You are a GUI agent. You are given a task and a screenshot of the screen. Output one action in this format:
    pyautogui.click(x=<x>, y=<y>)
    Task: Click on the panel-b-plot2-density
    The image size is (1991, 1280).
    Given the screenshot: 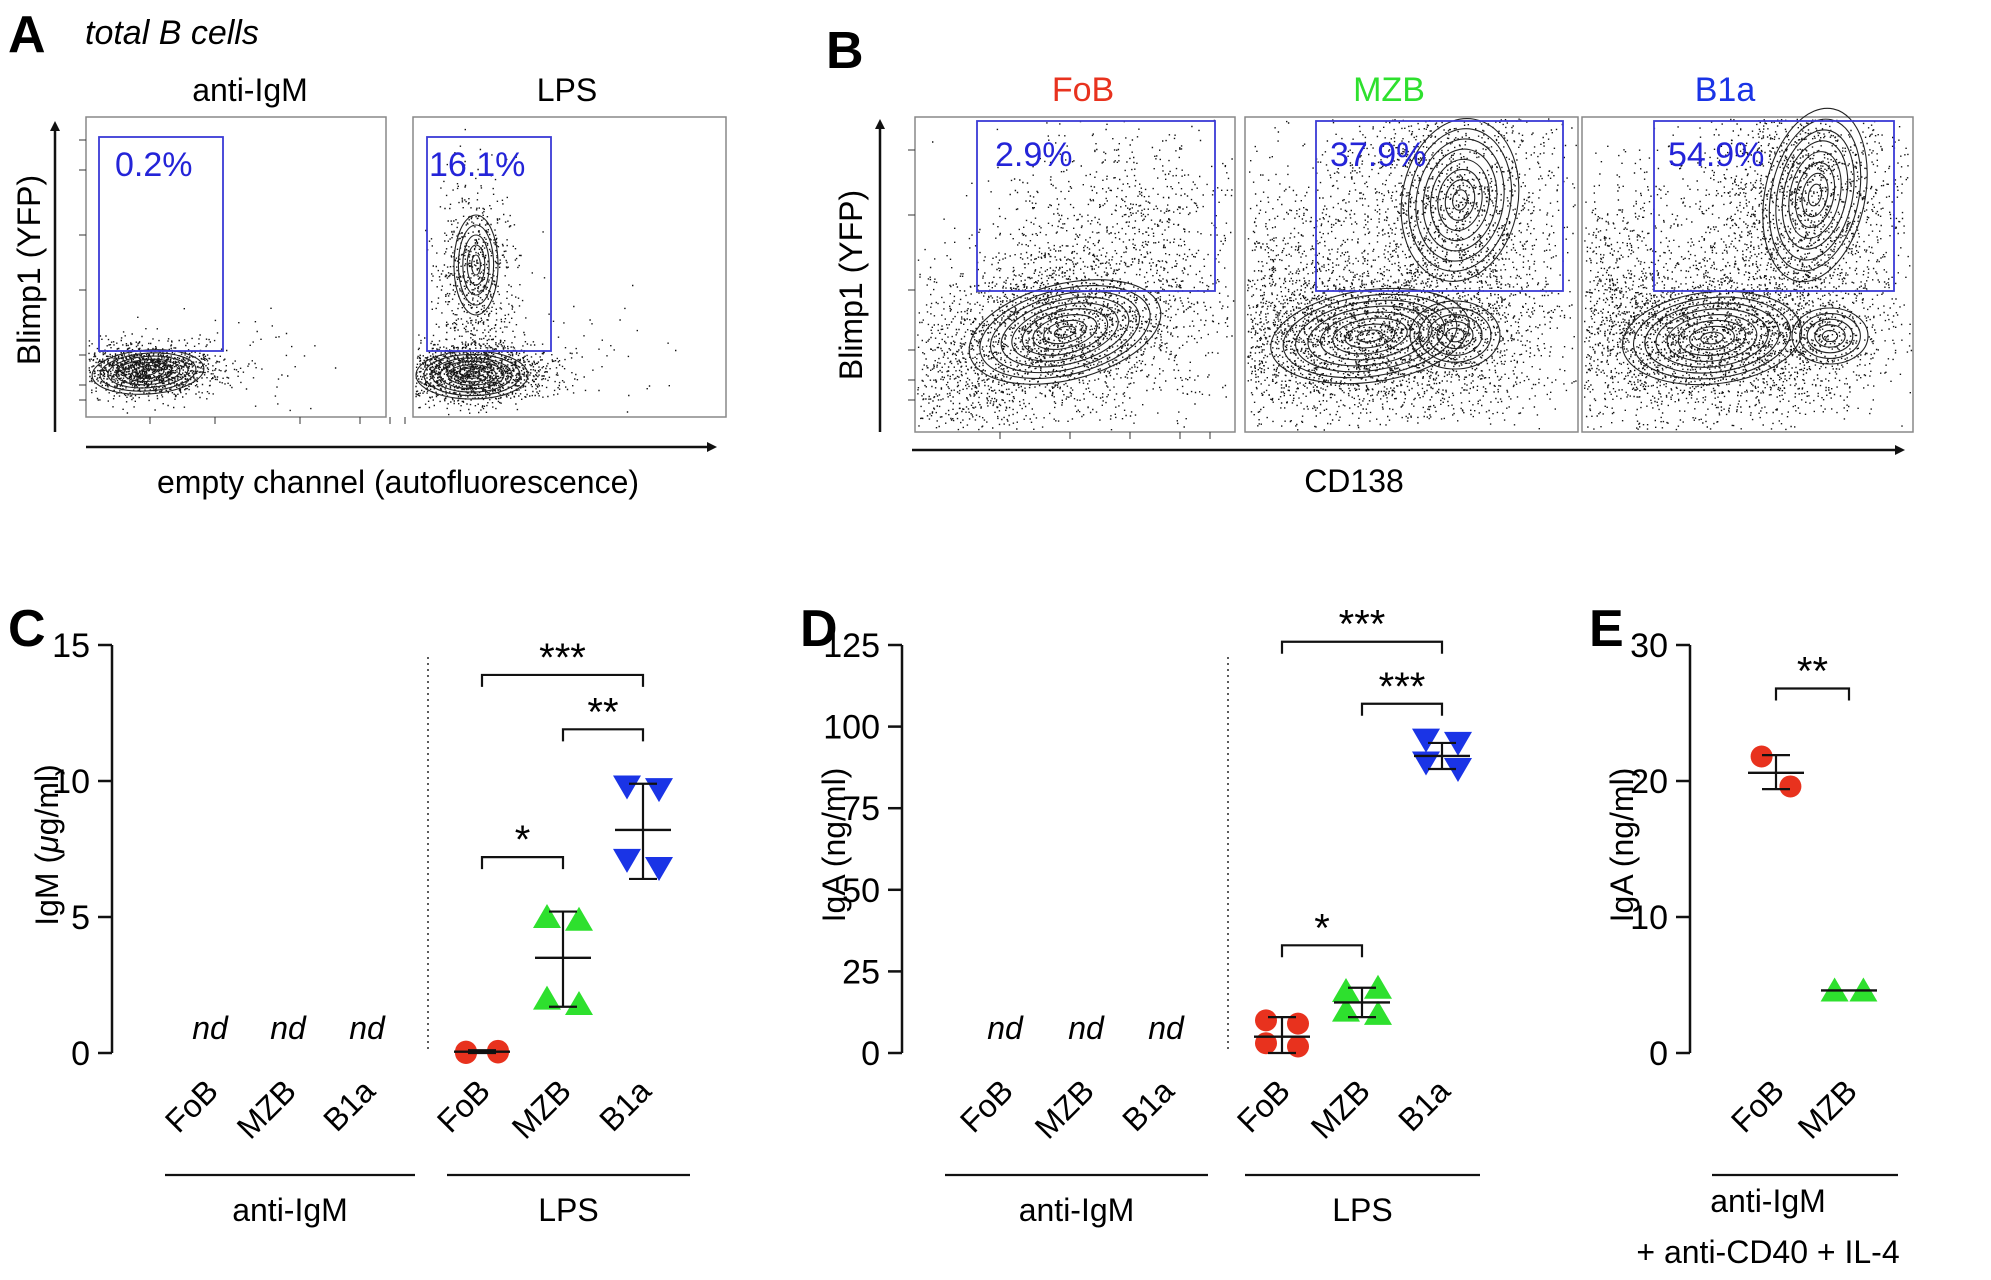 What is the action you would take?
    pyautogui.click(x=1412, y=274)
    